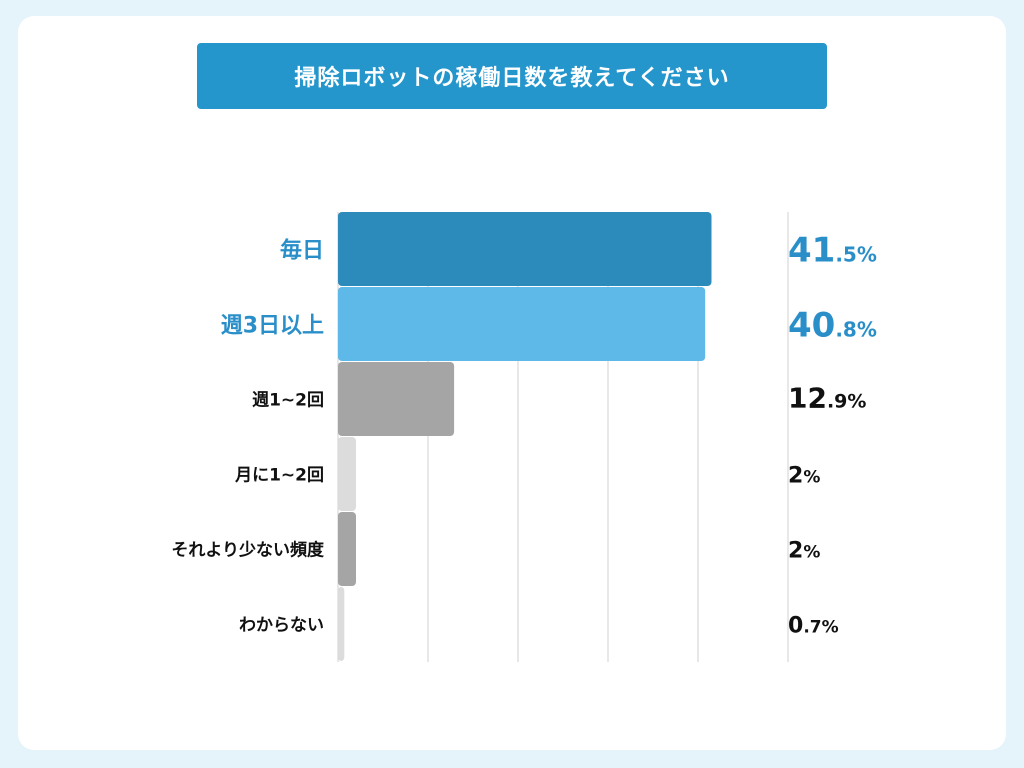 Image resolution: width=1024 pixels, height=768 pixels. Describe the element at coordinates (288, 401) in the screenshot. I see `category-label: 週1~2回` at that location.